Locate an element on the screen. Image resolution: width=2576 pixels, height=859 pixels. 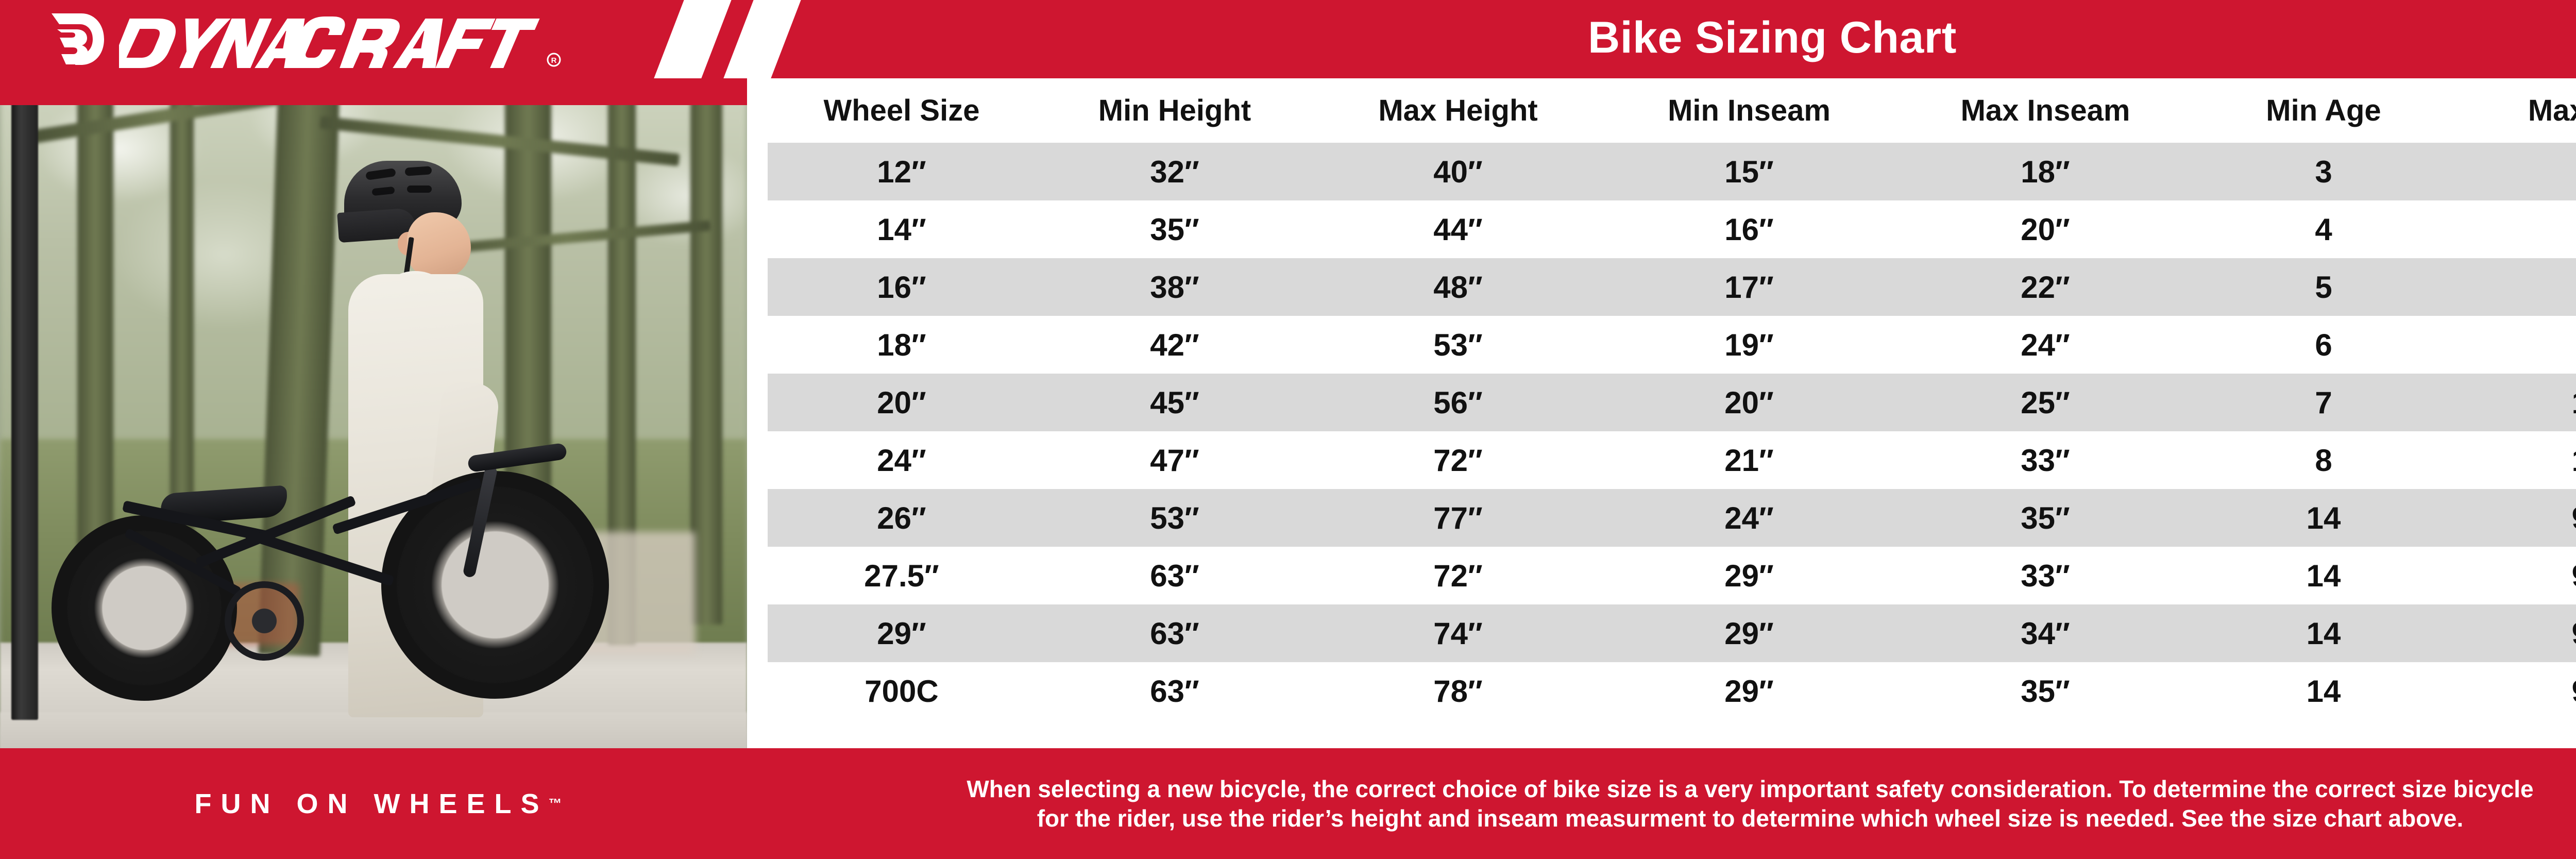
cell-min-height: 38″ is located at coordinates (1175, 287).